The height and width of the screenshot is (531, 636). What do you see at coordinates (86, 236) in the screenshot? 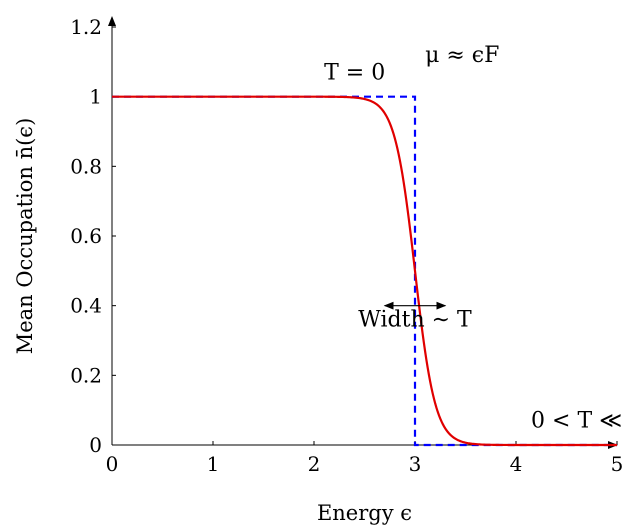
I see `y-tick-label: 0.6` at bounding box center [86, 236].